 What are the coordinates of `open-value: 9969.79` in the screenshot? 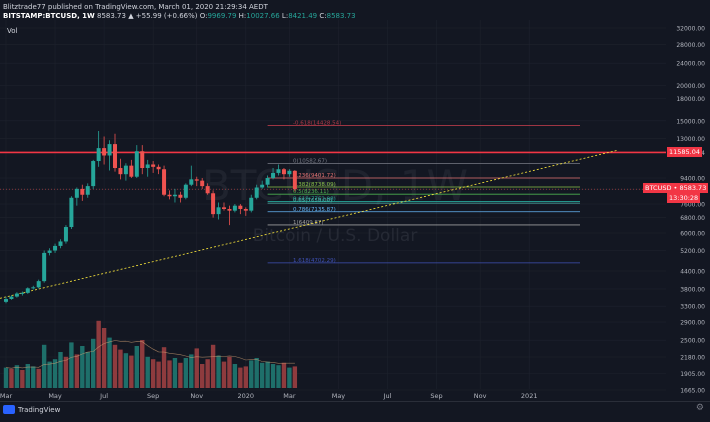 It's located at (222, 16).